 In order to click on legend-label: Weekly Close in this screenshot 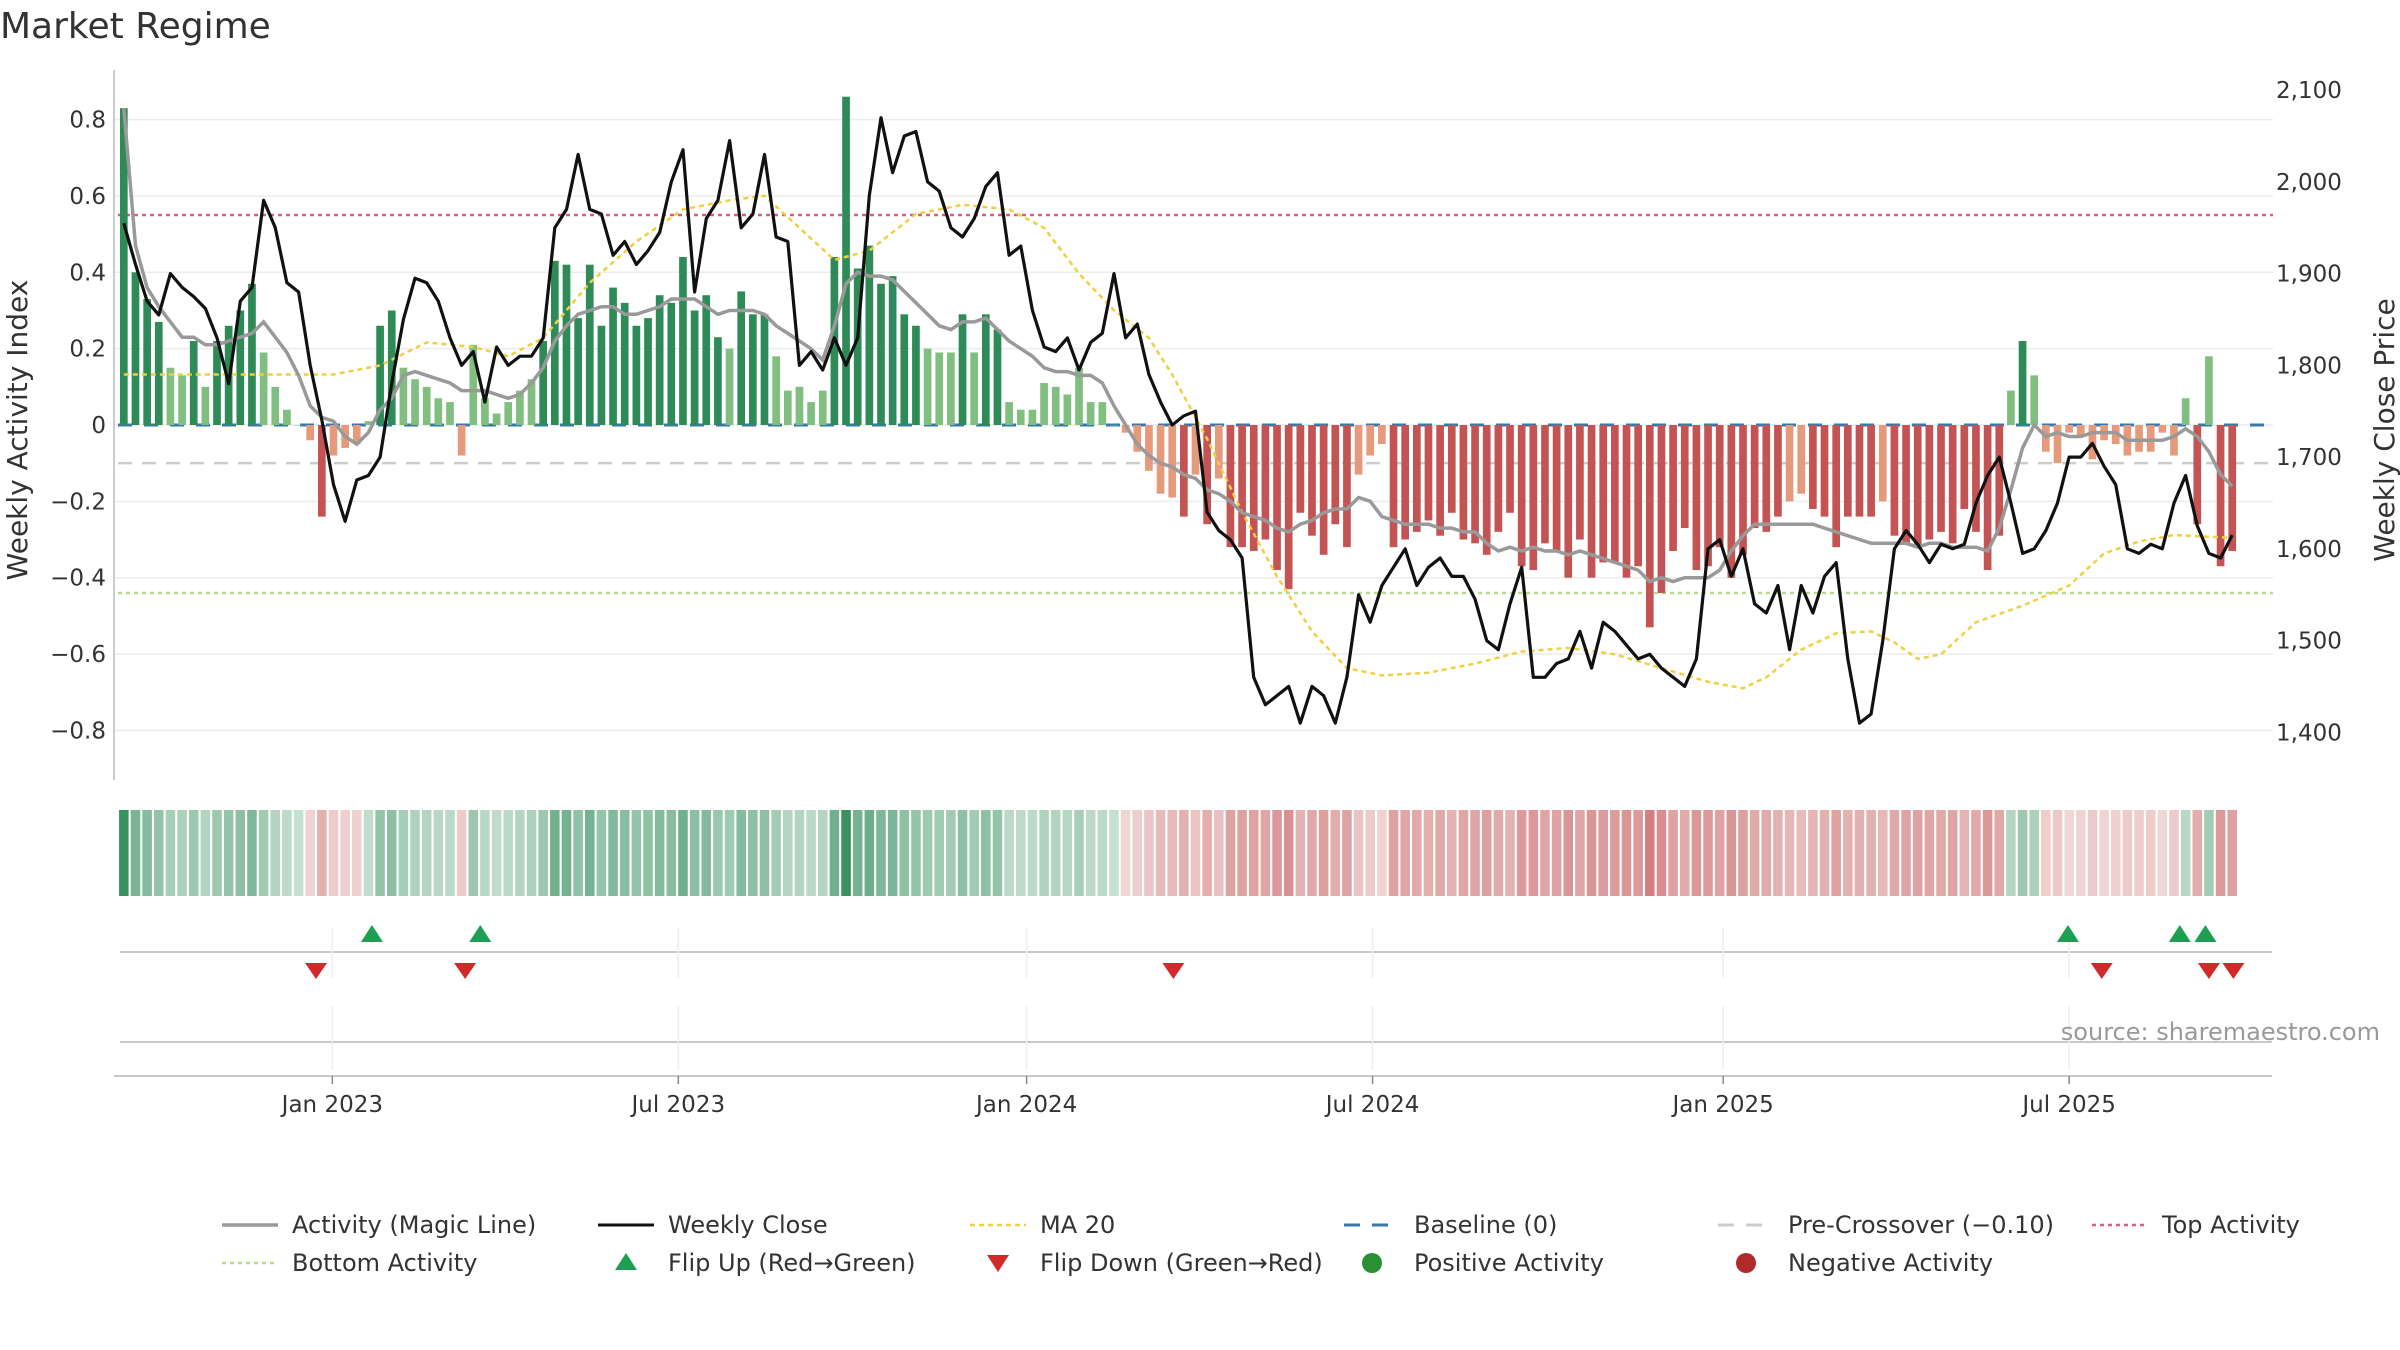, I will do `click(748, 1225)`.